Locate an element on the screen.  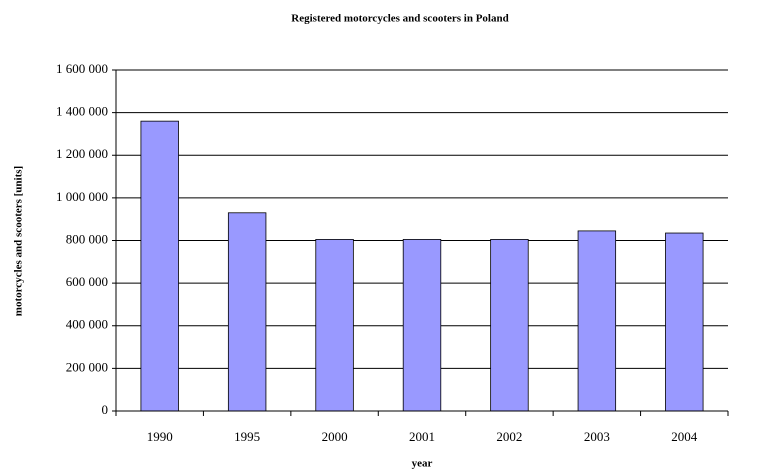
y-tick-label: 600 000 is located at coordinates (87, 281).